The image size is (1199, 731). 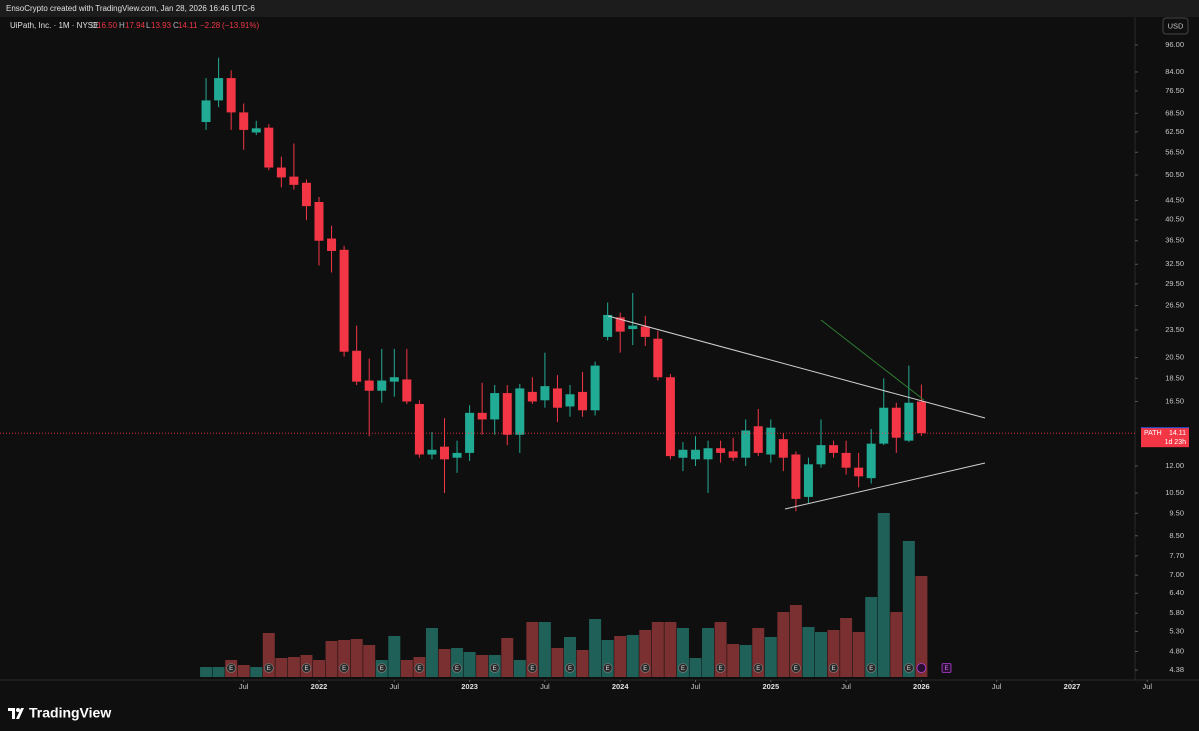 I want to click on logo-text: TradingView, so click(x=70, y=713).